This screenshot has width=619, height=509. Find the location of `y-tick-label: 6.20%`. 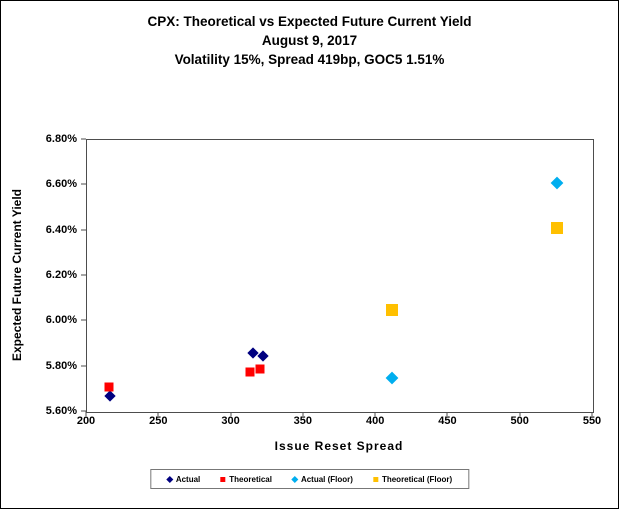

y-tick-label: 6.20% is located at coordinates (61, 275).